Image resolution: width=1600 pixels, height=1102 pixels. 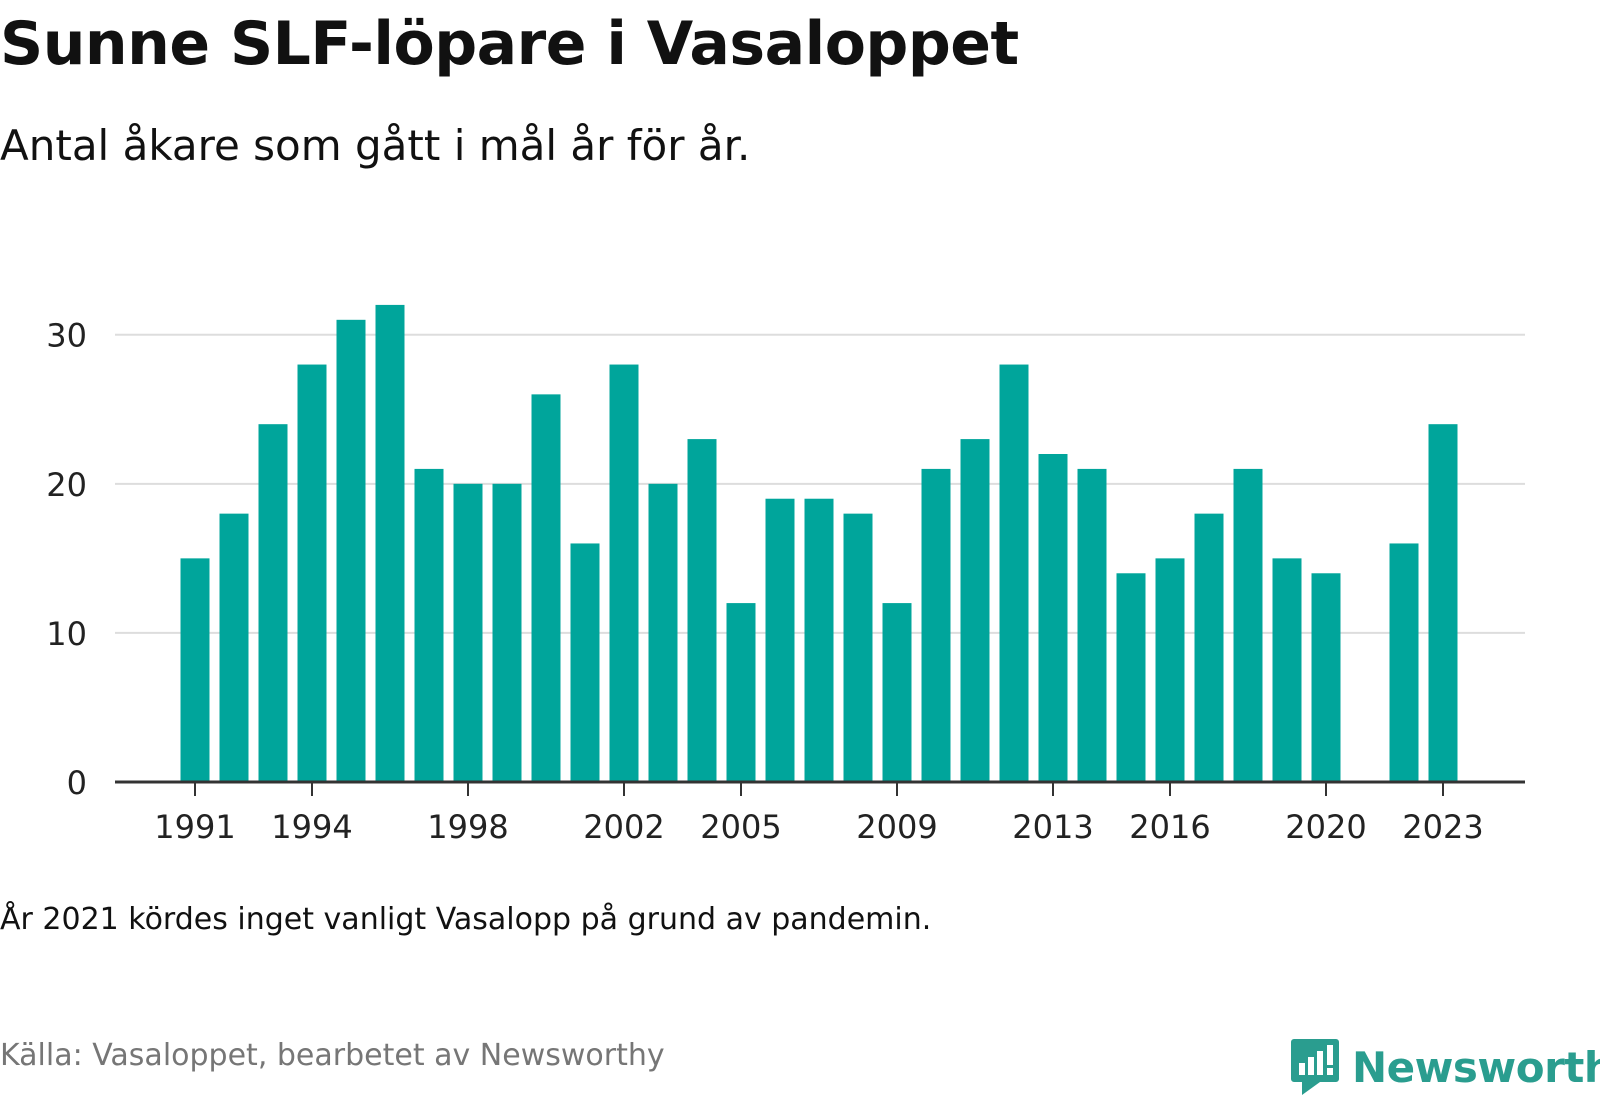 What do you see at coordinates (1325, 827) in the screenshot?
I see `x-tick-label: 2020` at bounding box center [1325, 827].